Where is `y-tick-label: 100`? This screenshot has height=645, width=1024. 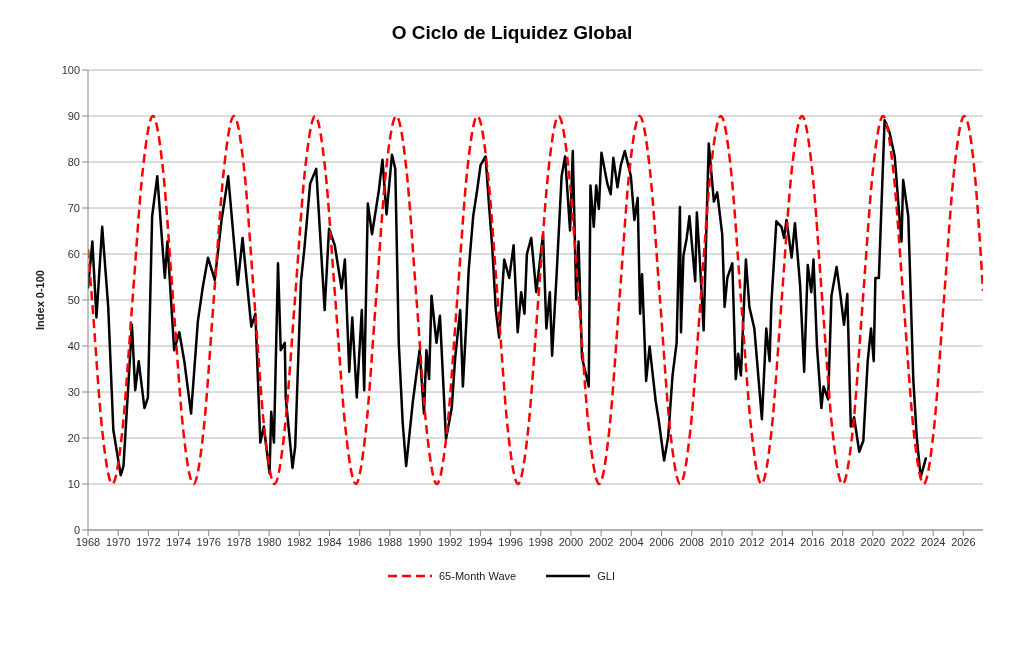
y-tick-label: 100 is located at coordinates (70, 69).